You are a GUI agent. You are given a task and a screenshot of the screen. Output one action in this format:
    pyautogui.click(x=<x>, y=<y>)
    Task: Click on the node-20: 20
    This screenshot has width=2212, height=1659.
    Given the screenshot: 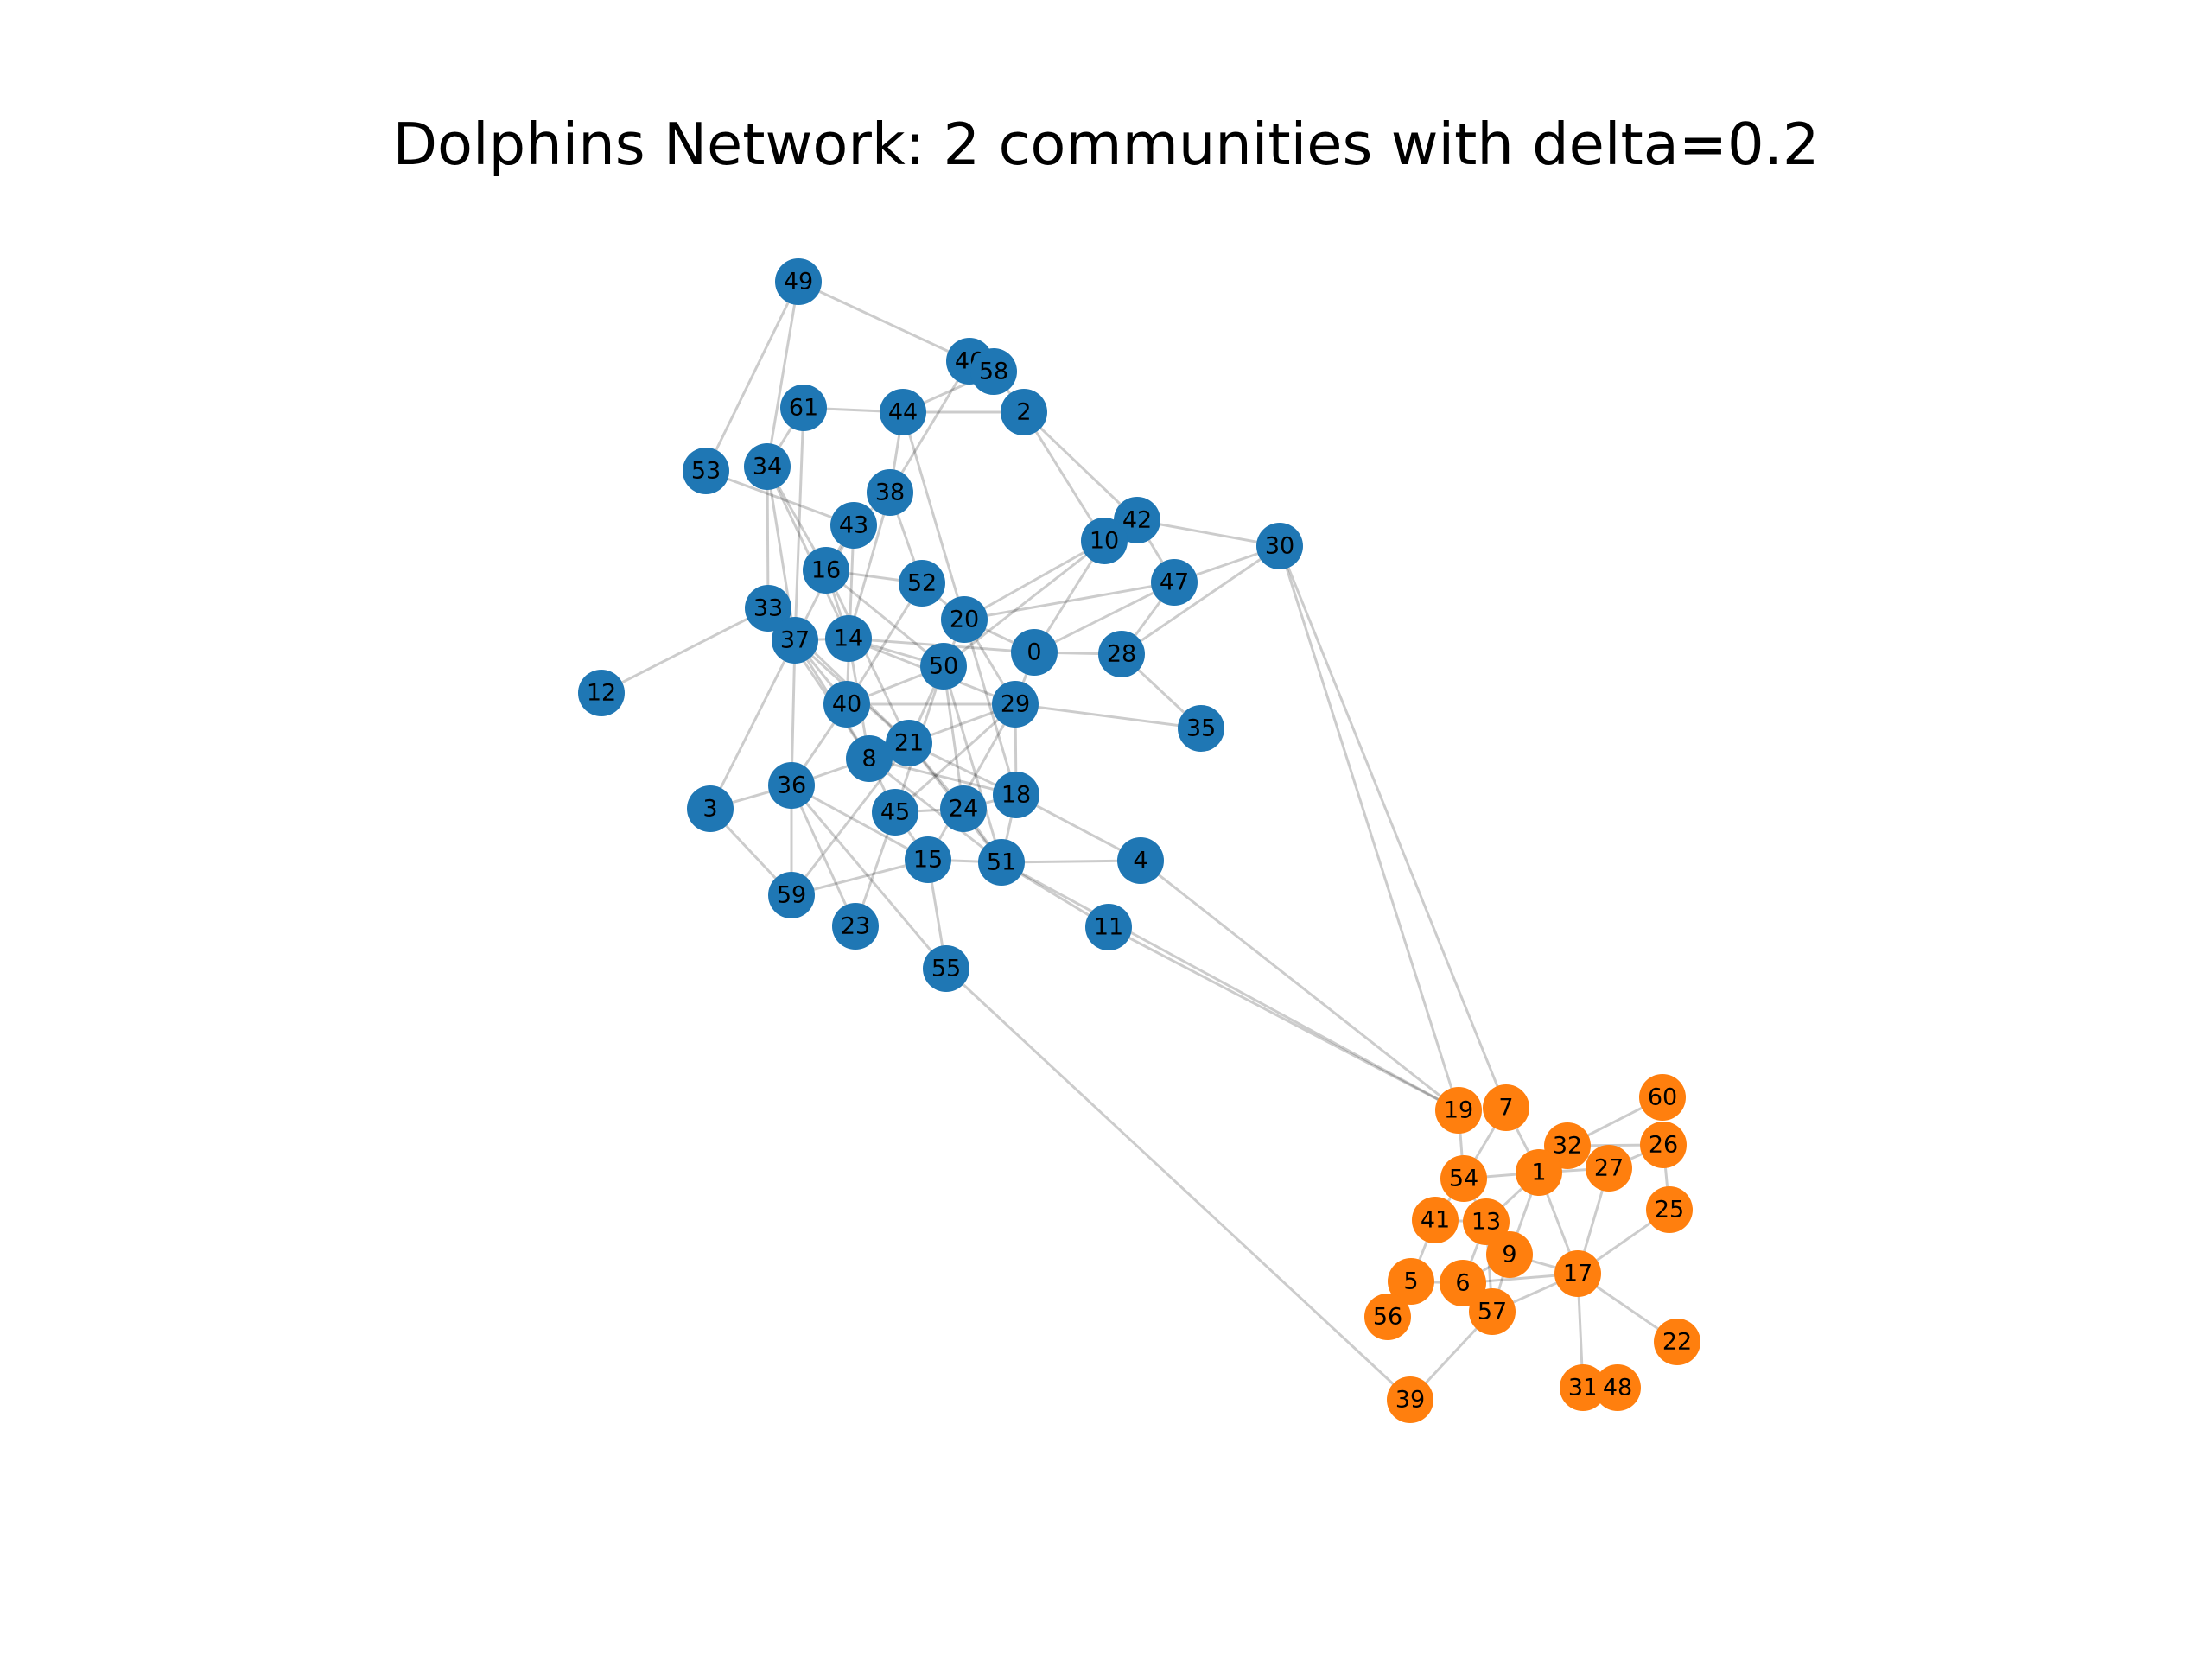 What is the action you would take?
    pyautogui.click(x=964, y=619)
    